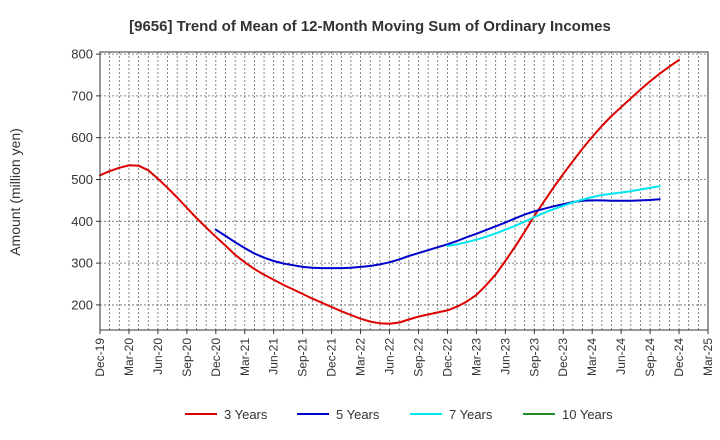 This screenshot has width=720, height=440. I want to click on x-tick-label: Mar-20, so click(129, 357).